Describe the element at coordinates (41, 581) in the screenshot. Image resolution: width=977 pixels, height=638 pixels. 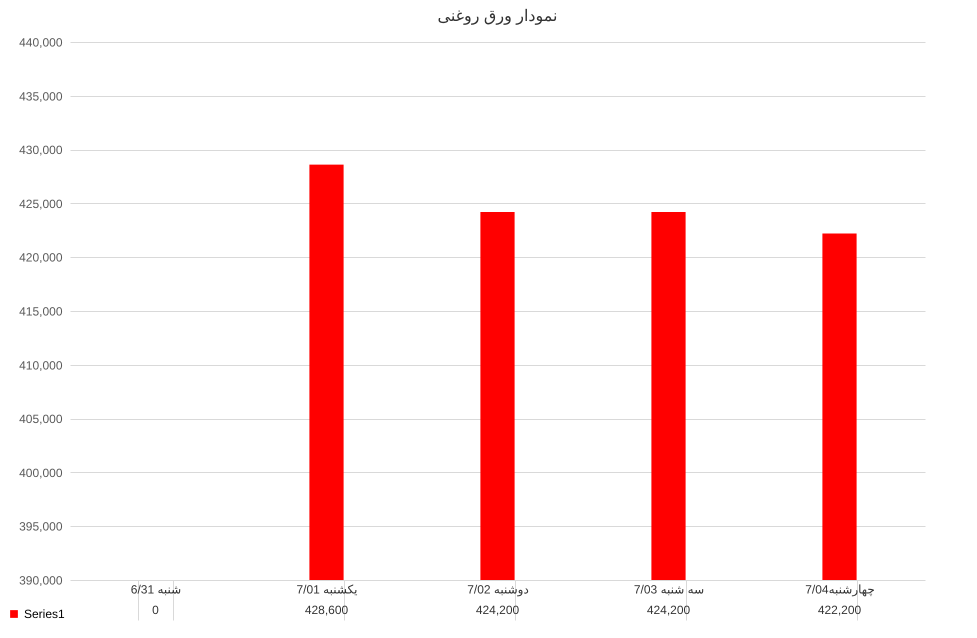
I see `y-tick-label: 390,000` at that location.